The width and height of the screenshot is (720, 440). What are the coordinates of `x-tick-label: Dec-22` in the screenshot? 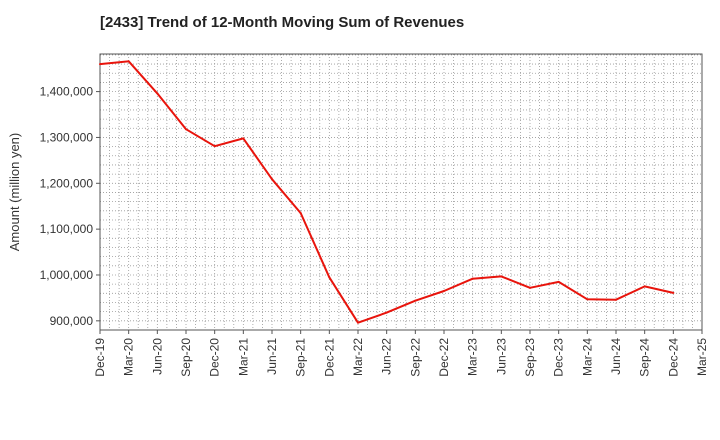 It's located at (444, 357).